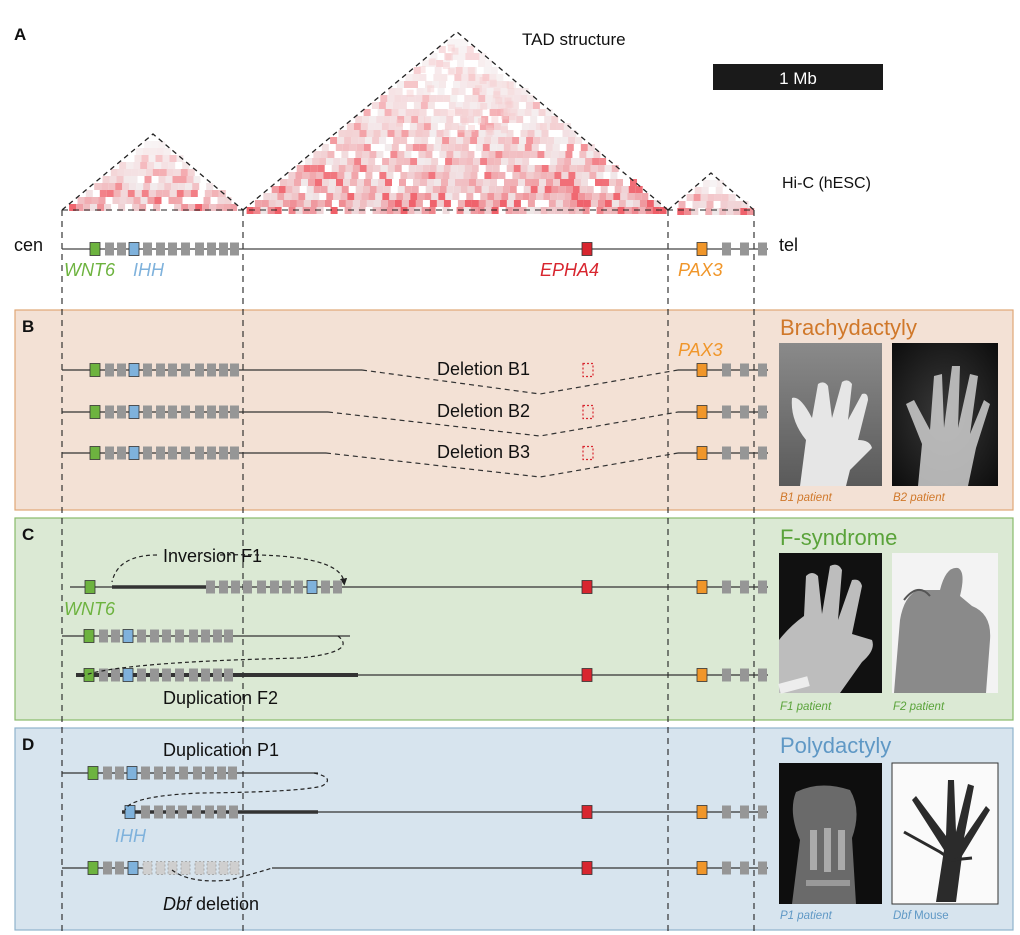 Image resolution: width=1020 pixels, height=935 pixels. What do you see at coordinates (93, 773) in the screenshot?
I see `wnt6-gene` at bounding box center [93, 773].